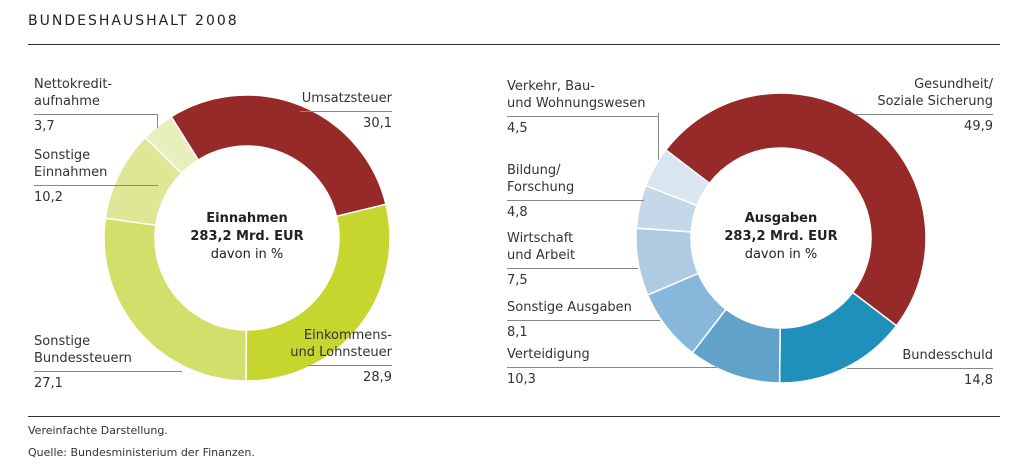 The width and height of the screenshot is (1024, 472). What do you see at coordinates (953, 84) in the screenshot?
I see `slice-label-text: Gesundheit/` at bounding box center [953, 84].